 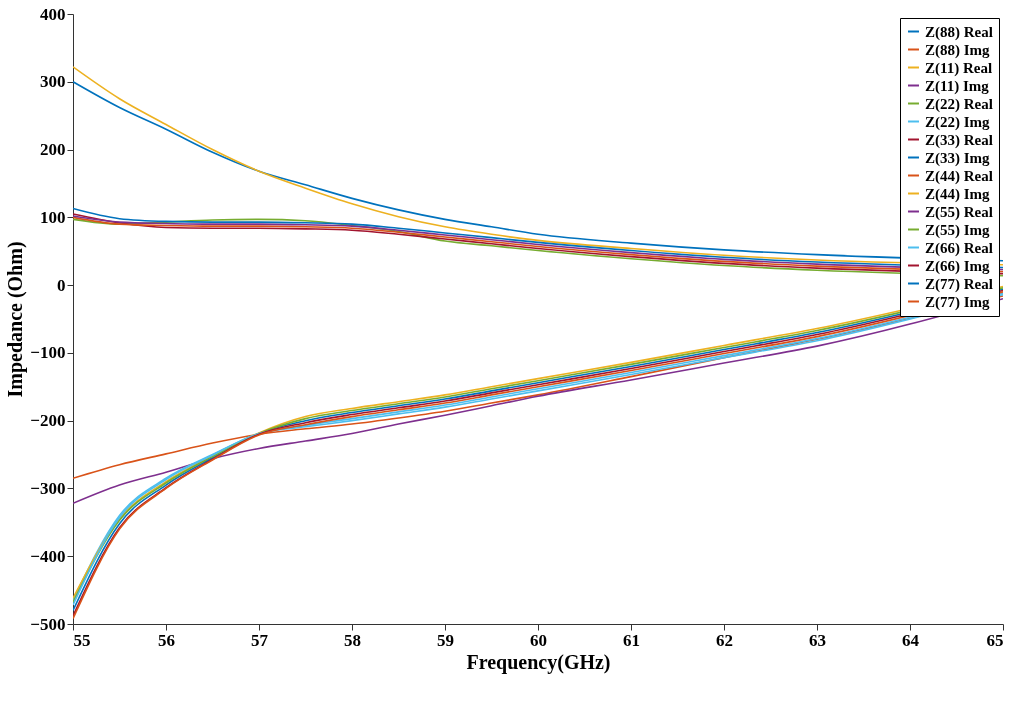 I want to click on x-tick-label: 61, so click(x=631, y=640).